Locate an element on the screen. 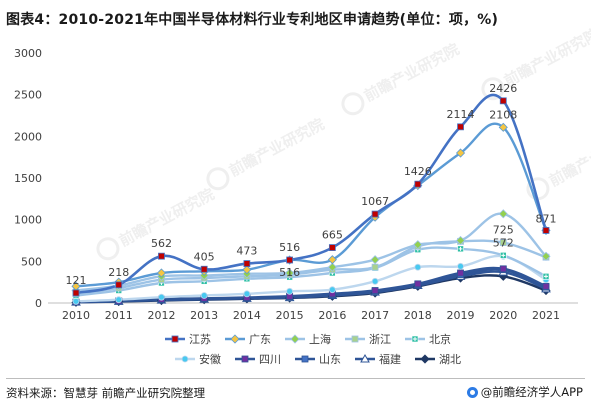 Image resolution: width=591 pixels, height=412 pixels. data-label-0-9: 2114 is located at coordinates (461, 114).